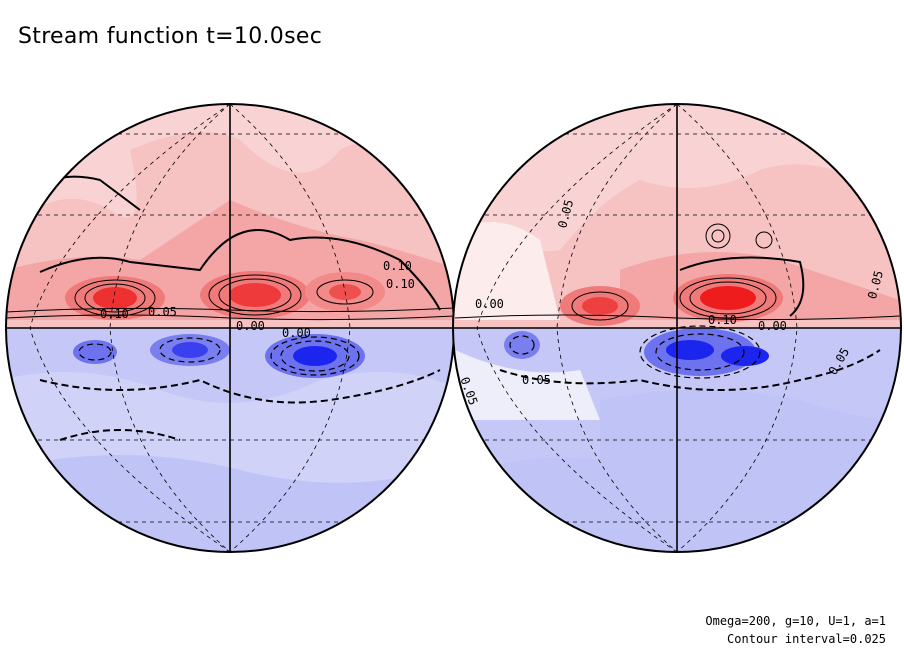 This screenshot has width=904, height=654. I want to click on left-contour-labels: 0.10 0.05 0.10 0.00 0.00 0.10, so click(257, 299).